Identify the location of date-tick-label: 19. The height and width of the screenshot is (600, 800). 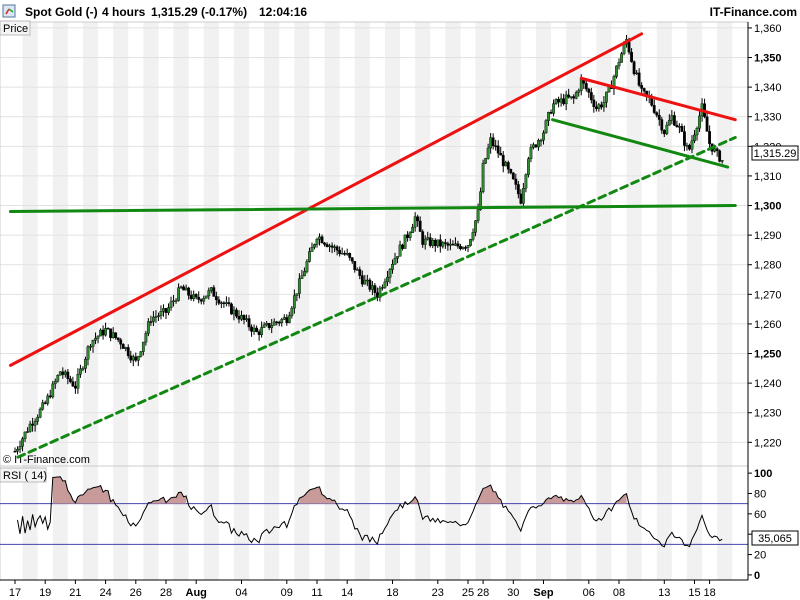
(45, 593).